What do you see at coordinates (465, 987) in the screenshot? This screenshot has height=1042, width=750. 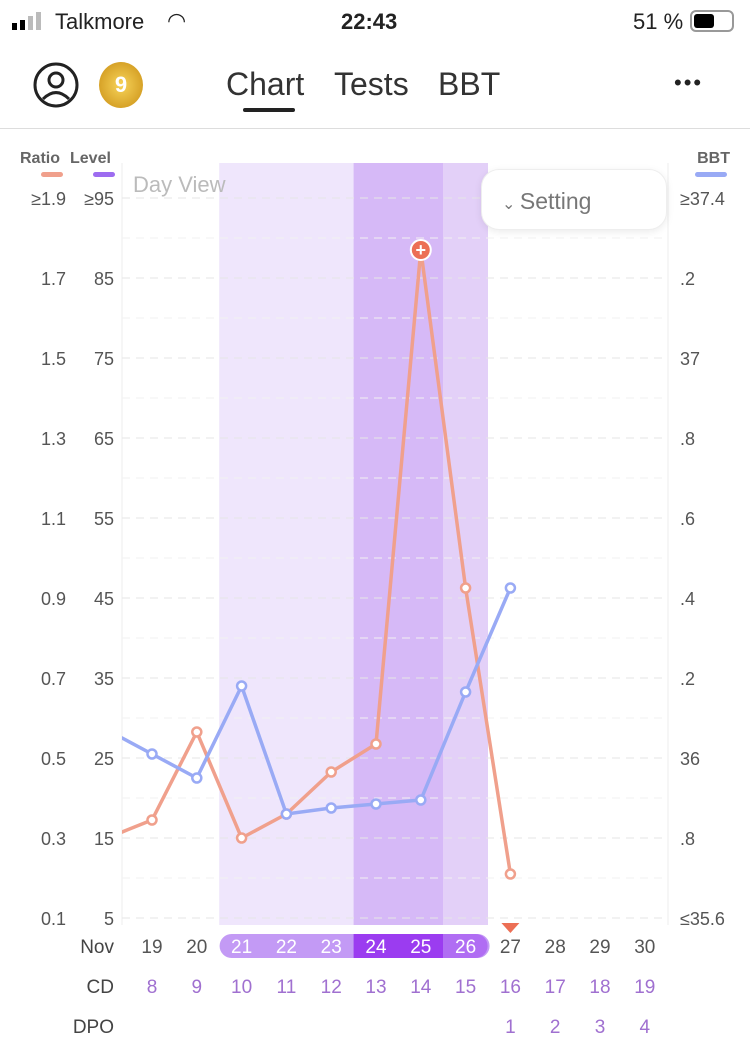 I see `cd-label: 15` at bounding box center [465, 987].